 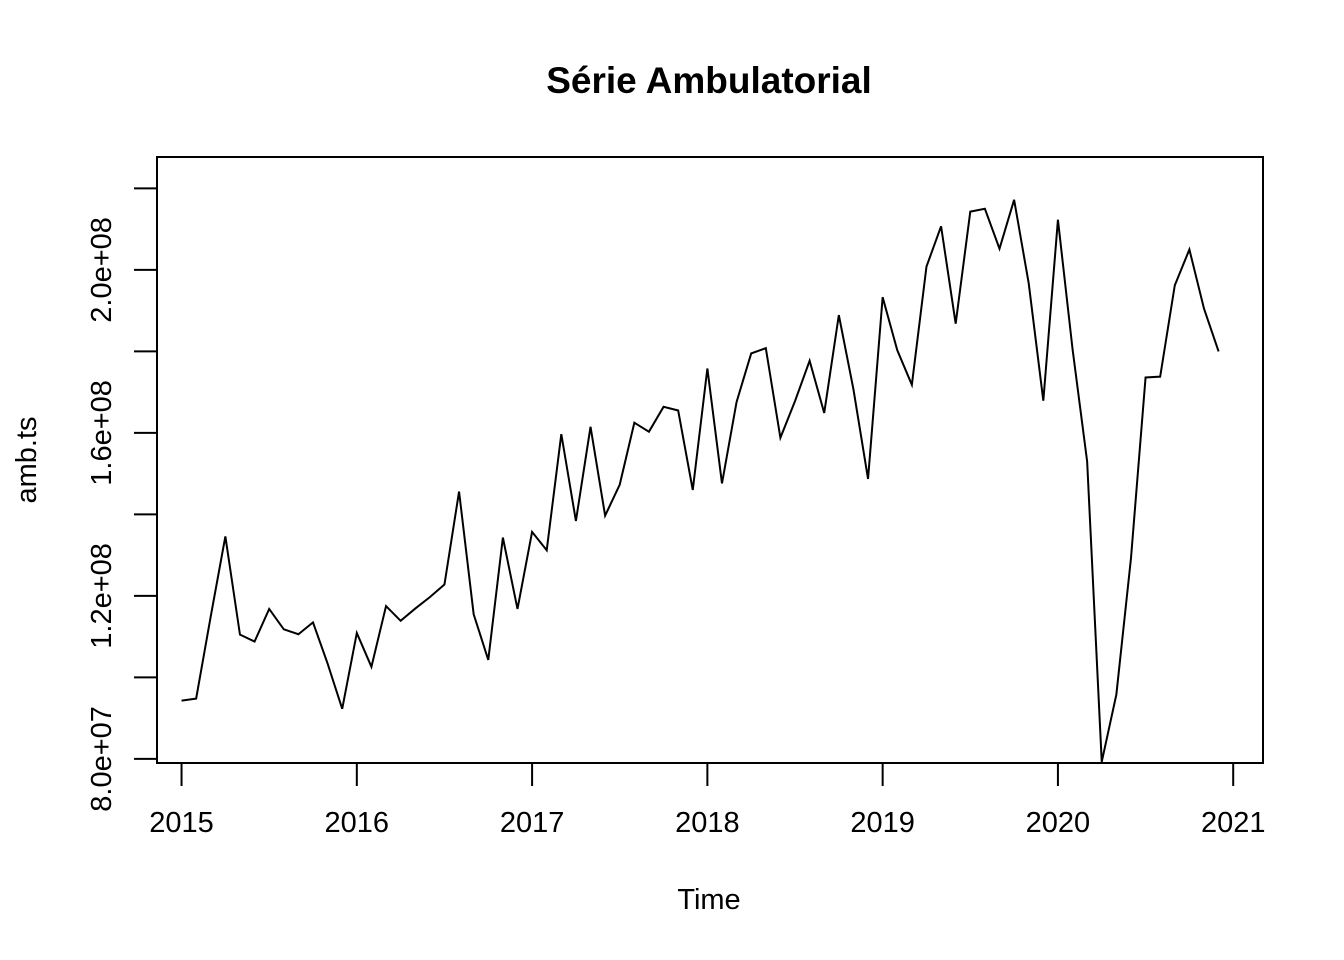 I want to click on x-tick-label: 2021, so click(x=1233, y=823).